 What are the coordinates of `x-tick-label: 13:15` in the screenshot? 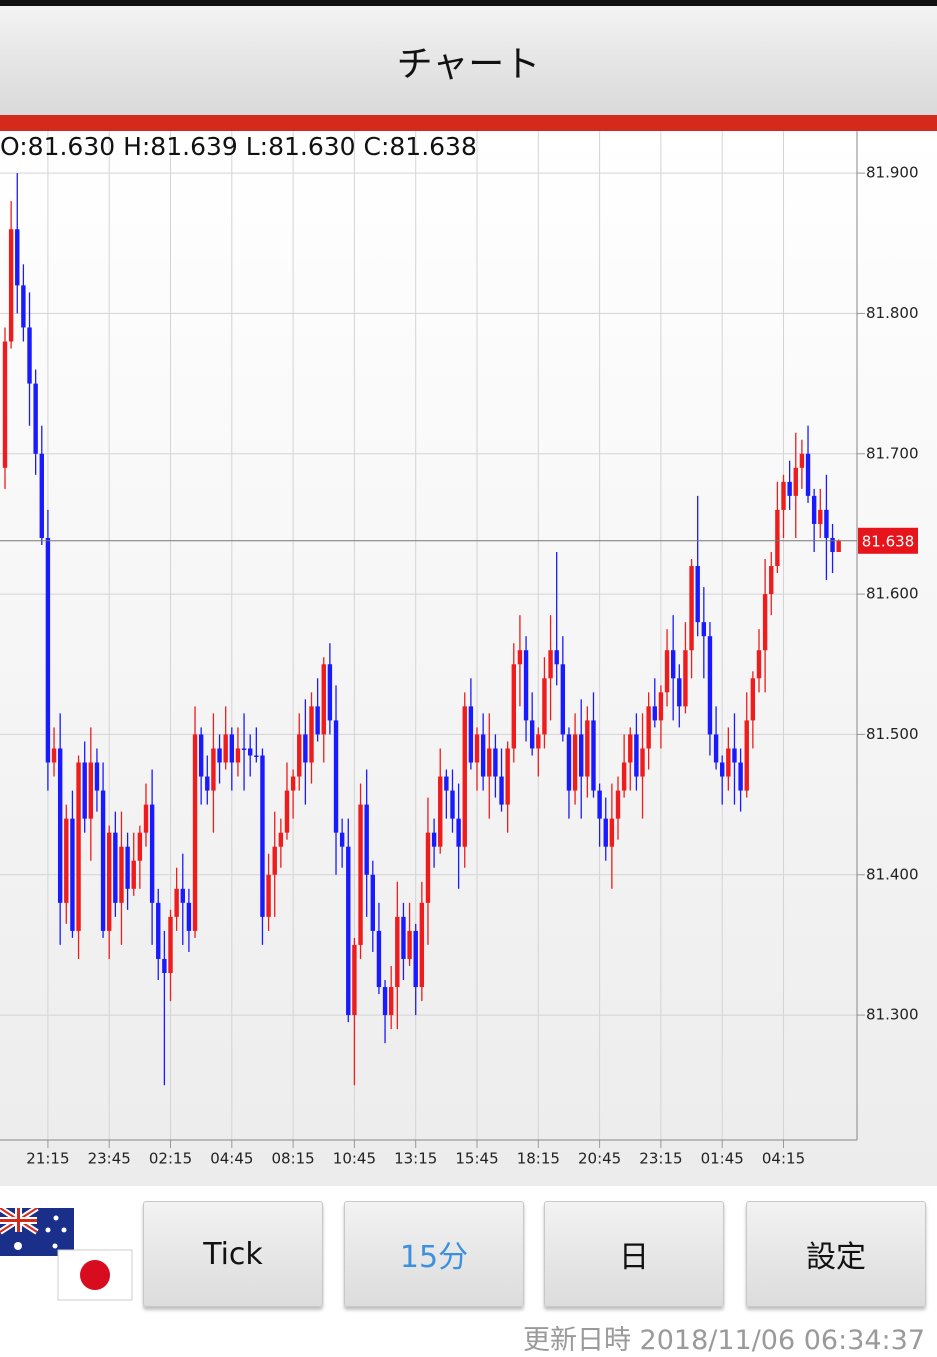 It's located at (415, 1159).